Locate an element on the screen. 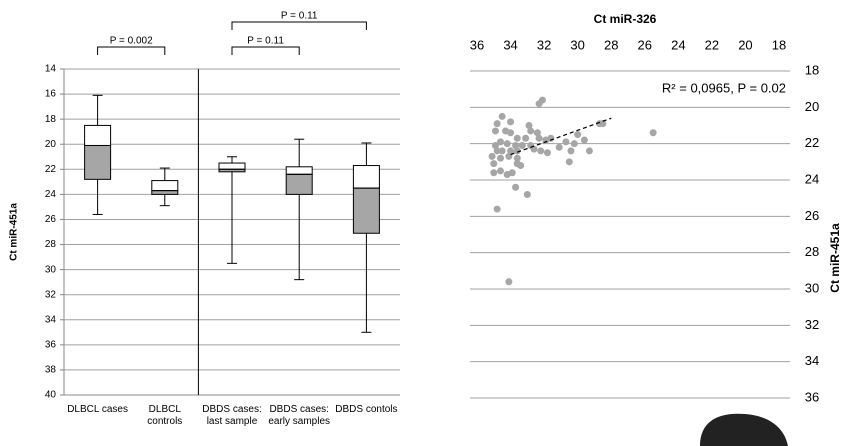  x-tick-label: 32 is located at coordinates (544, 44).